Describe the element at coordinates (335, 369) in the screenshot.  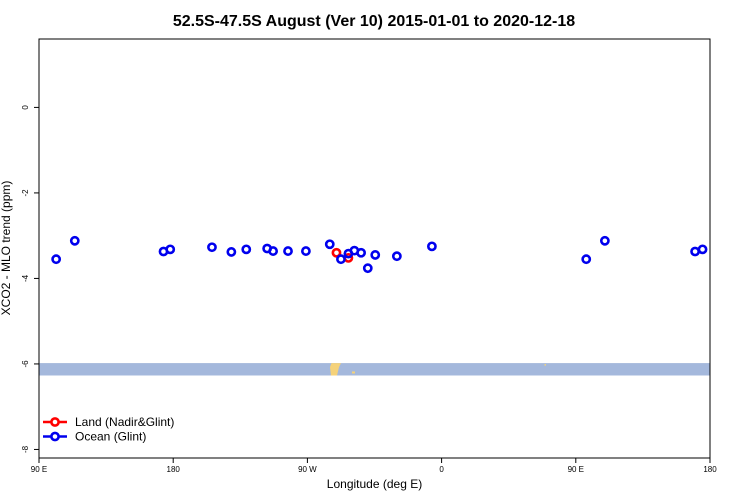
I see `land-patch-south-america` at that location.